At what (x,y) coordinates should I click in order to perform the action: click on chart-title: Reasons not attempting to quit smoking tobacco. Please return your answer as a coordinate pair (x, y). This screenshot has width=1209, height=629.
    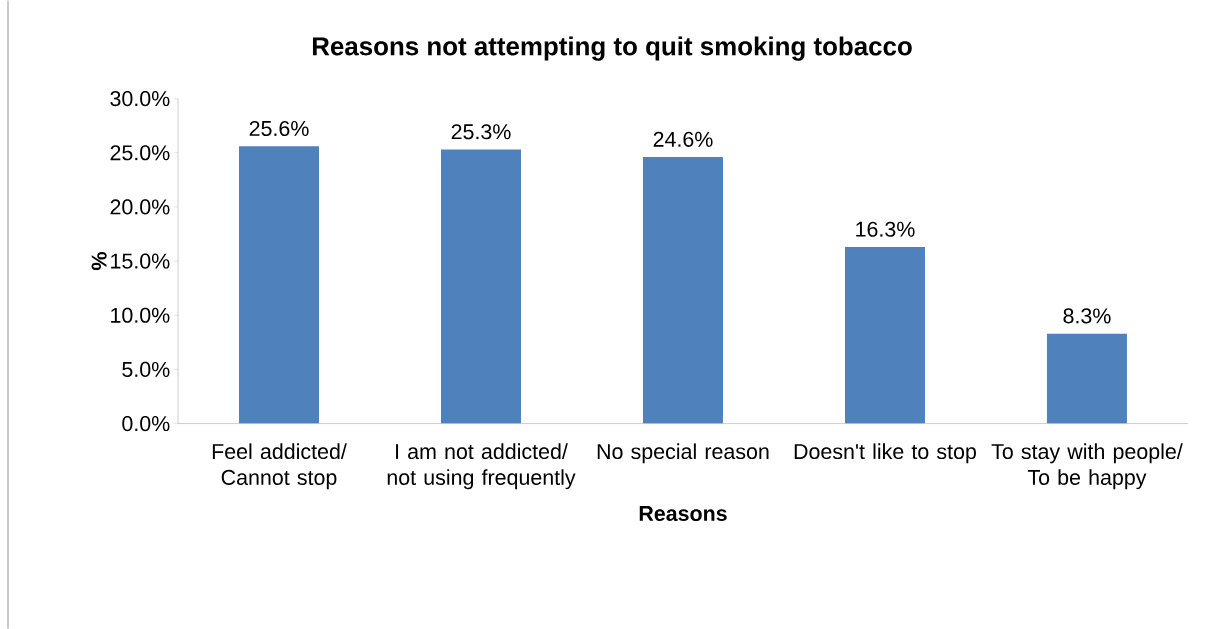
    Looking at the image, I should click on (612, 48).